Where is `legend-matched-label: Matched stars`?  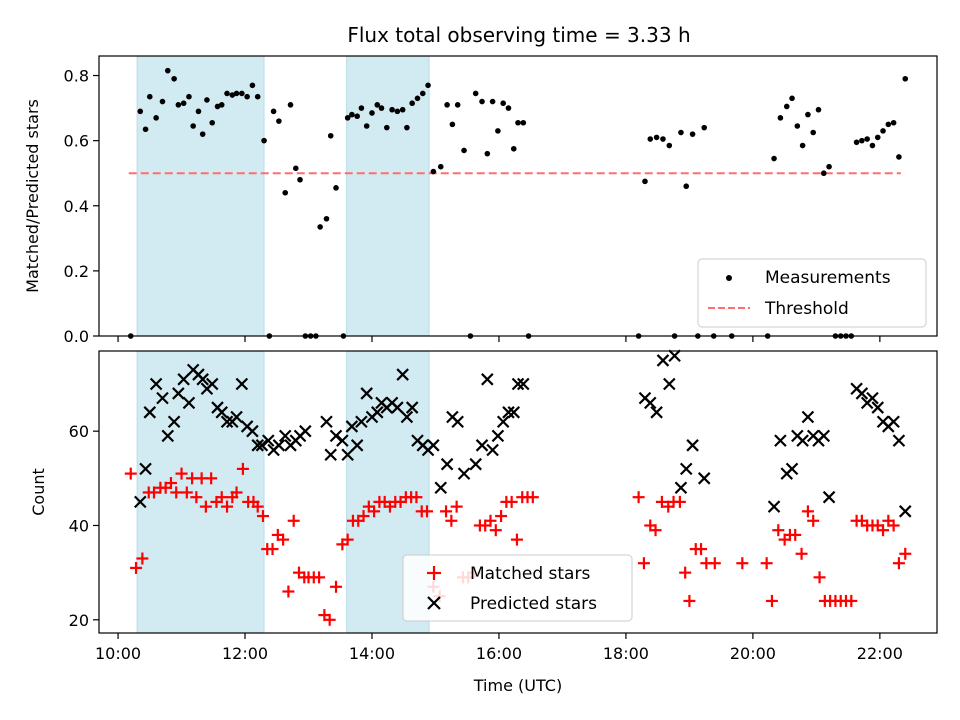
legend-matched-label: Matched stars is located at coordinates (530, 574).